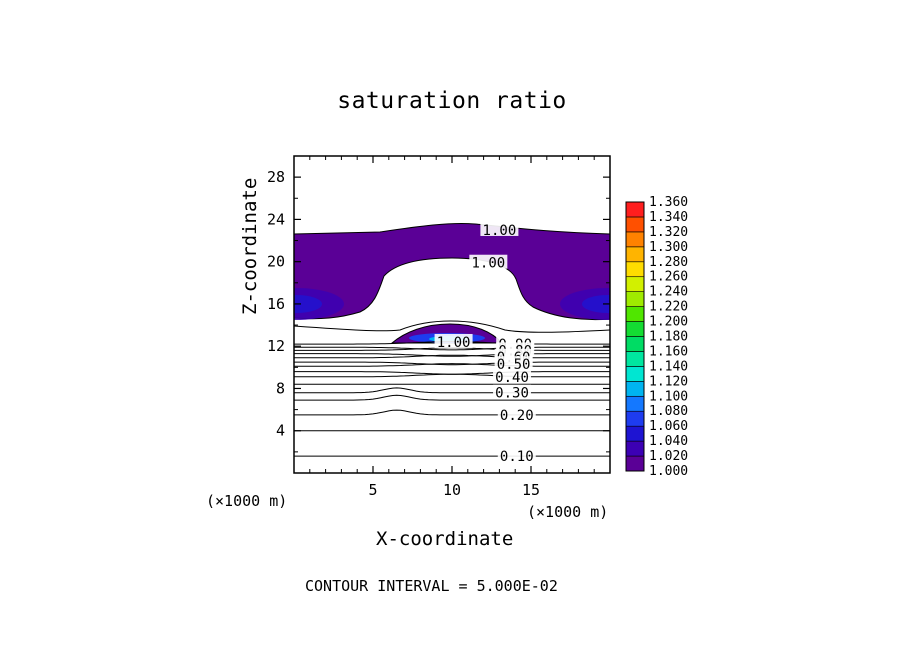 Image resolution: width=904 pixels, height=654 pixels. What do you see at coordinates (668, 456) in the screenshot?
I see `colorbar-label: 1.020` at bounding box center [668, 456].